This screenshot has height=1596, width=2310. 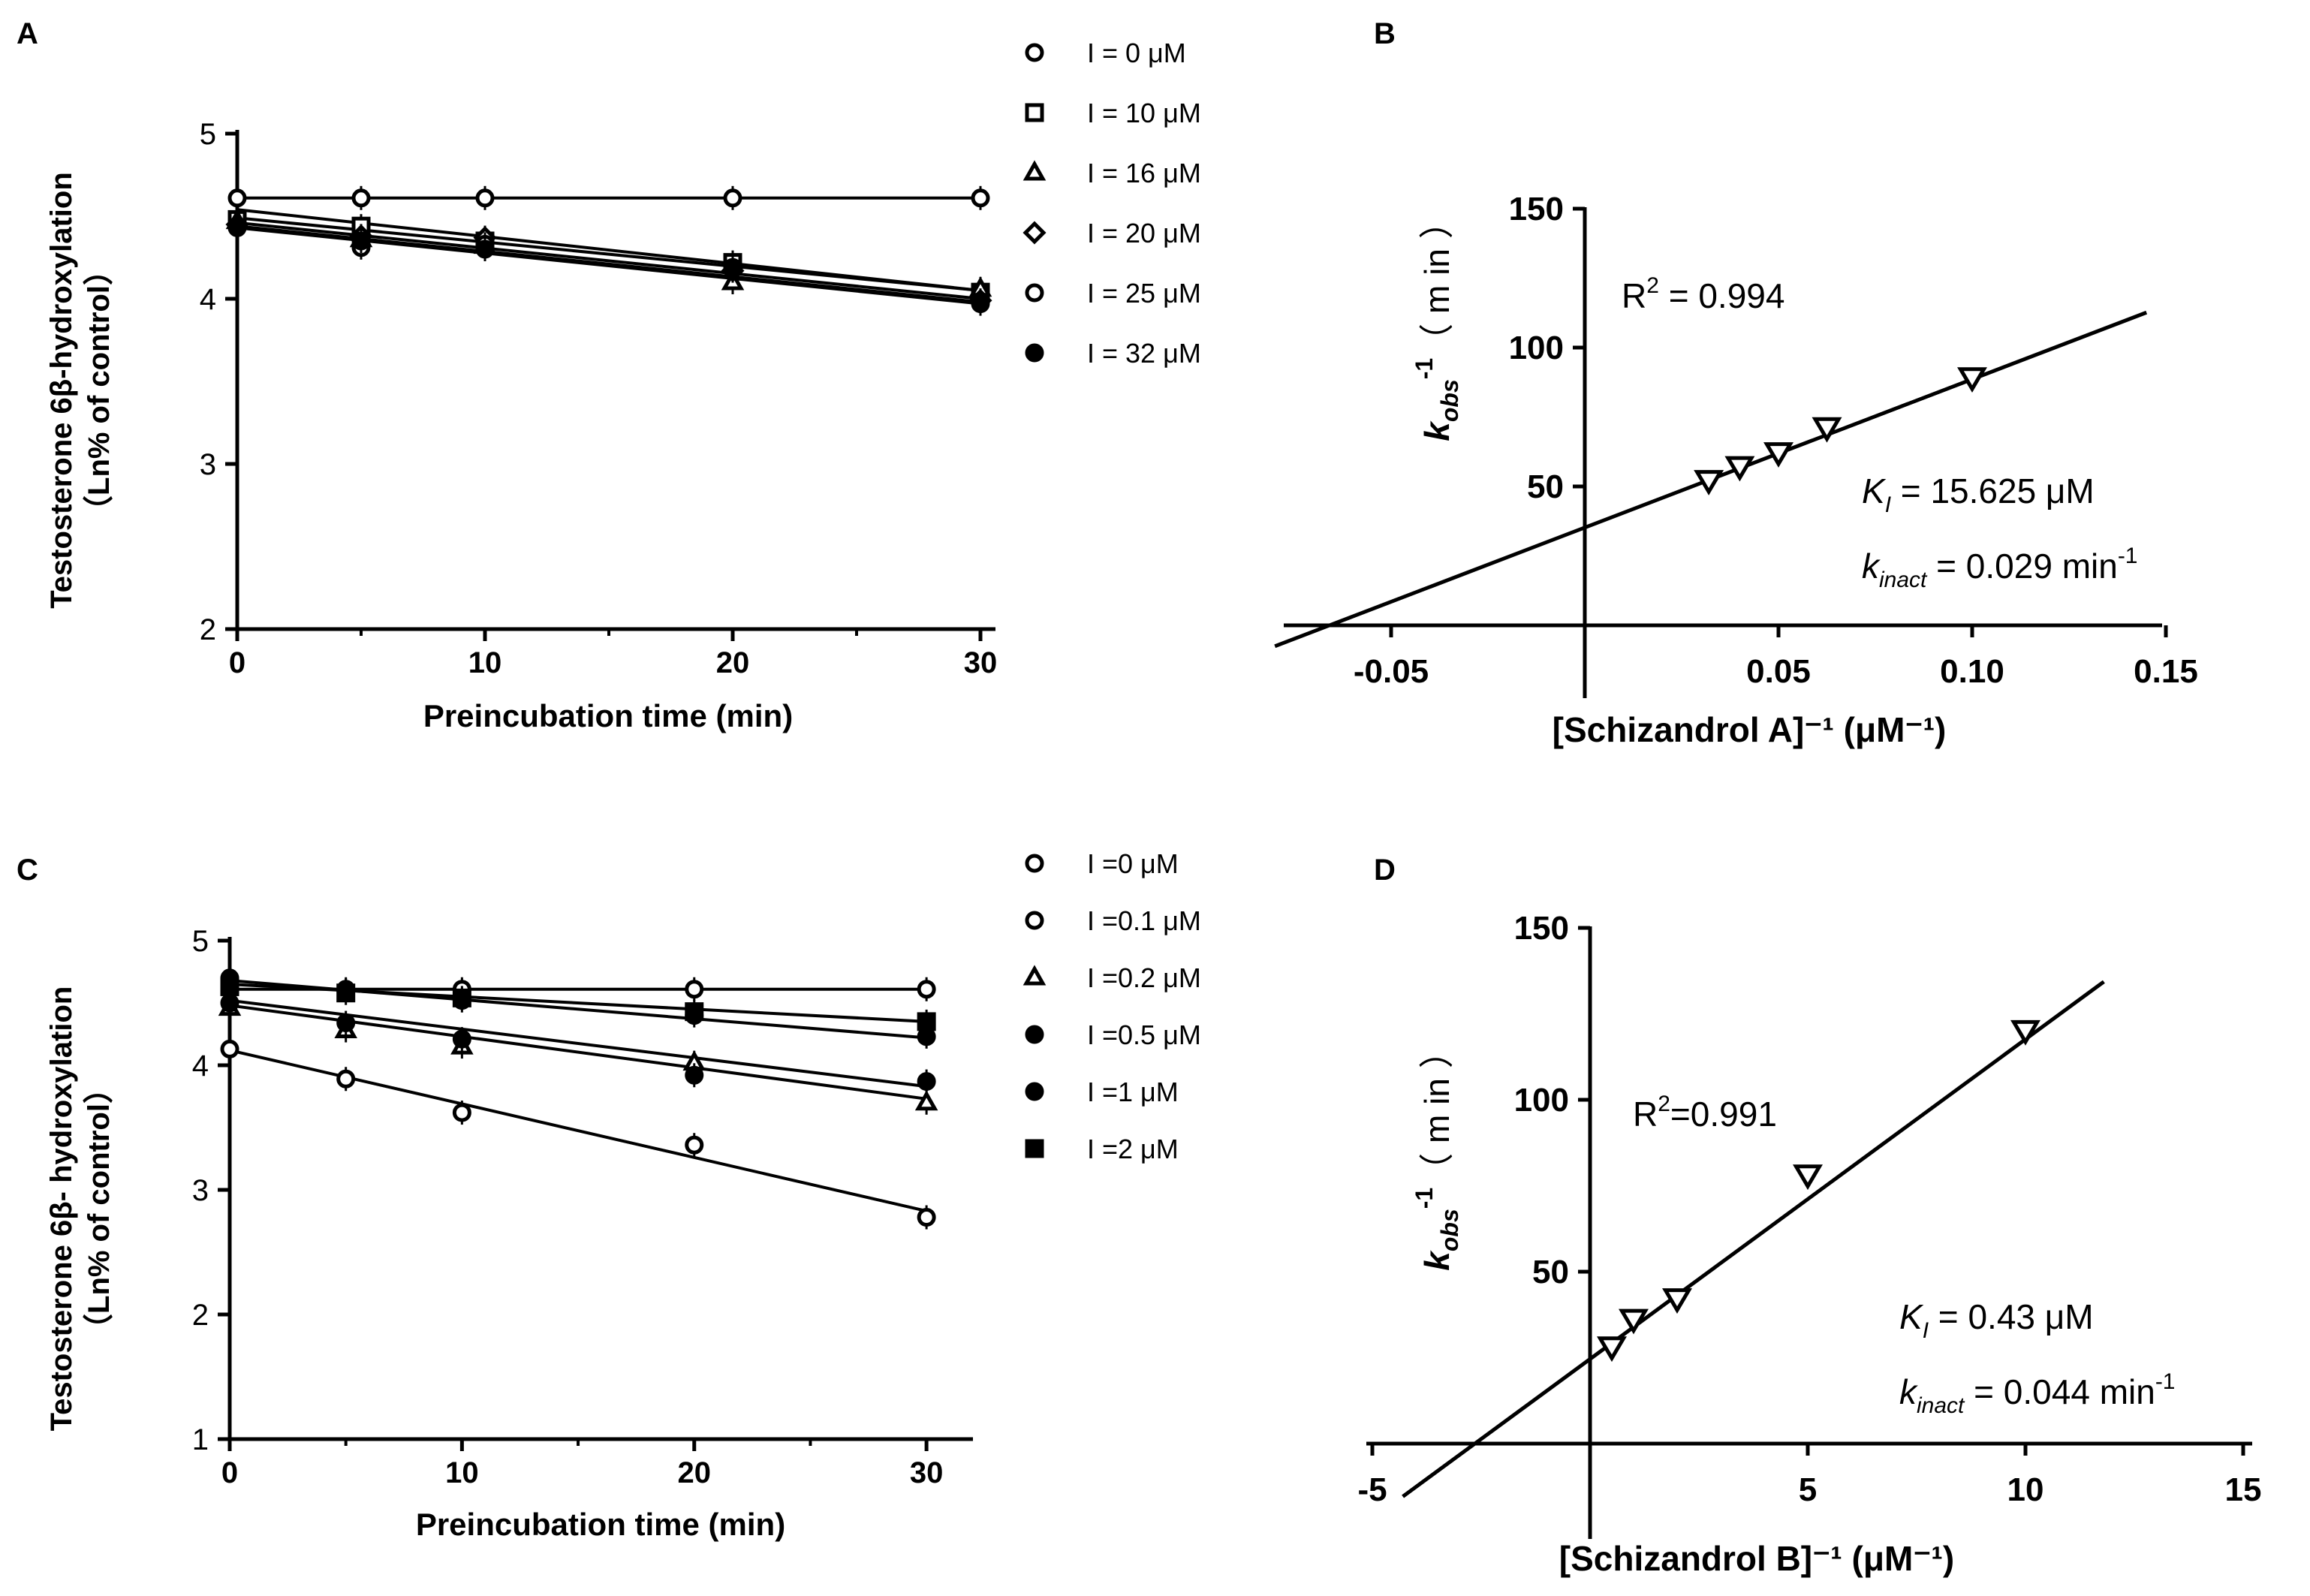 I want to click on panel-letter-a: A, so click(x=28, y=33).